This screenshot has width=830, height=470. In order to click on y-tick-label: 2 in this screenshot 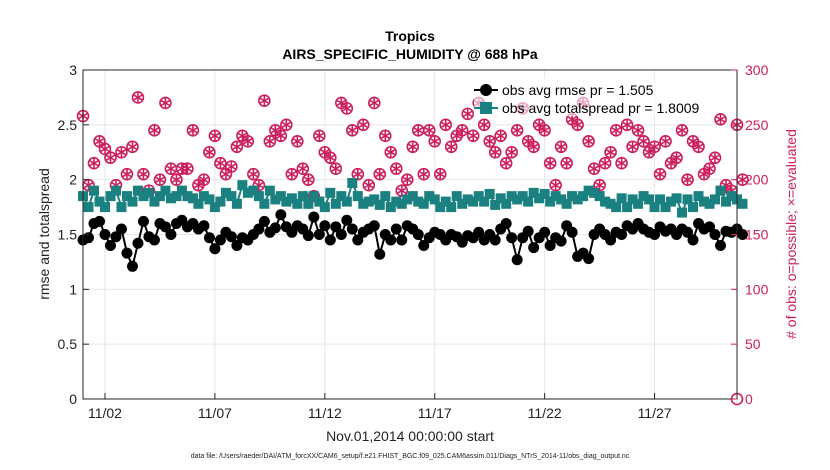, I will do `click(73, 180)`.